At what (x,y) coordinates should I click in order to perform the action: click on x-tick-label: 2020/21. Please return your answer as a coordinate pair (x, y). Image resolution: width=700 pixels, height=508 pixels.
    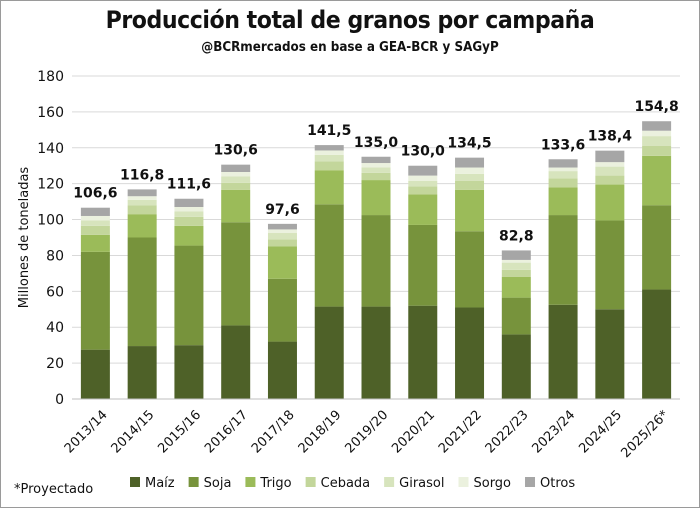
    Looking at the image, I should click on (413, 432).